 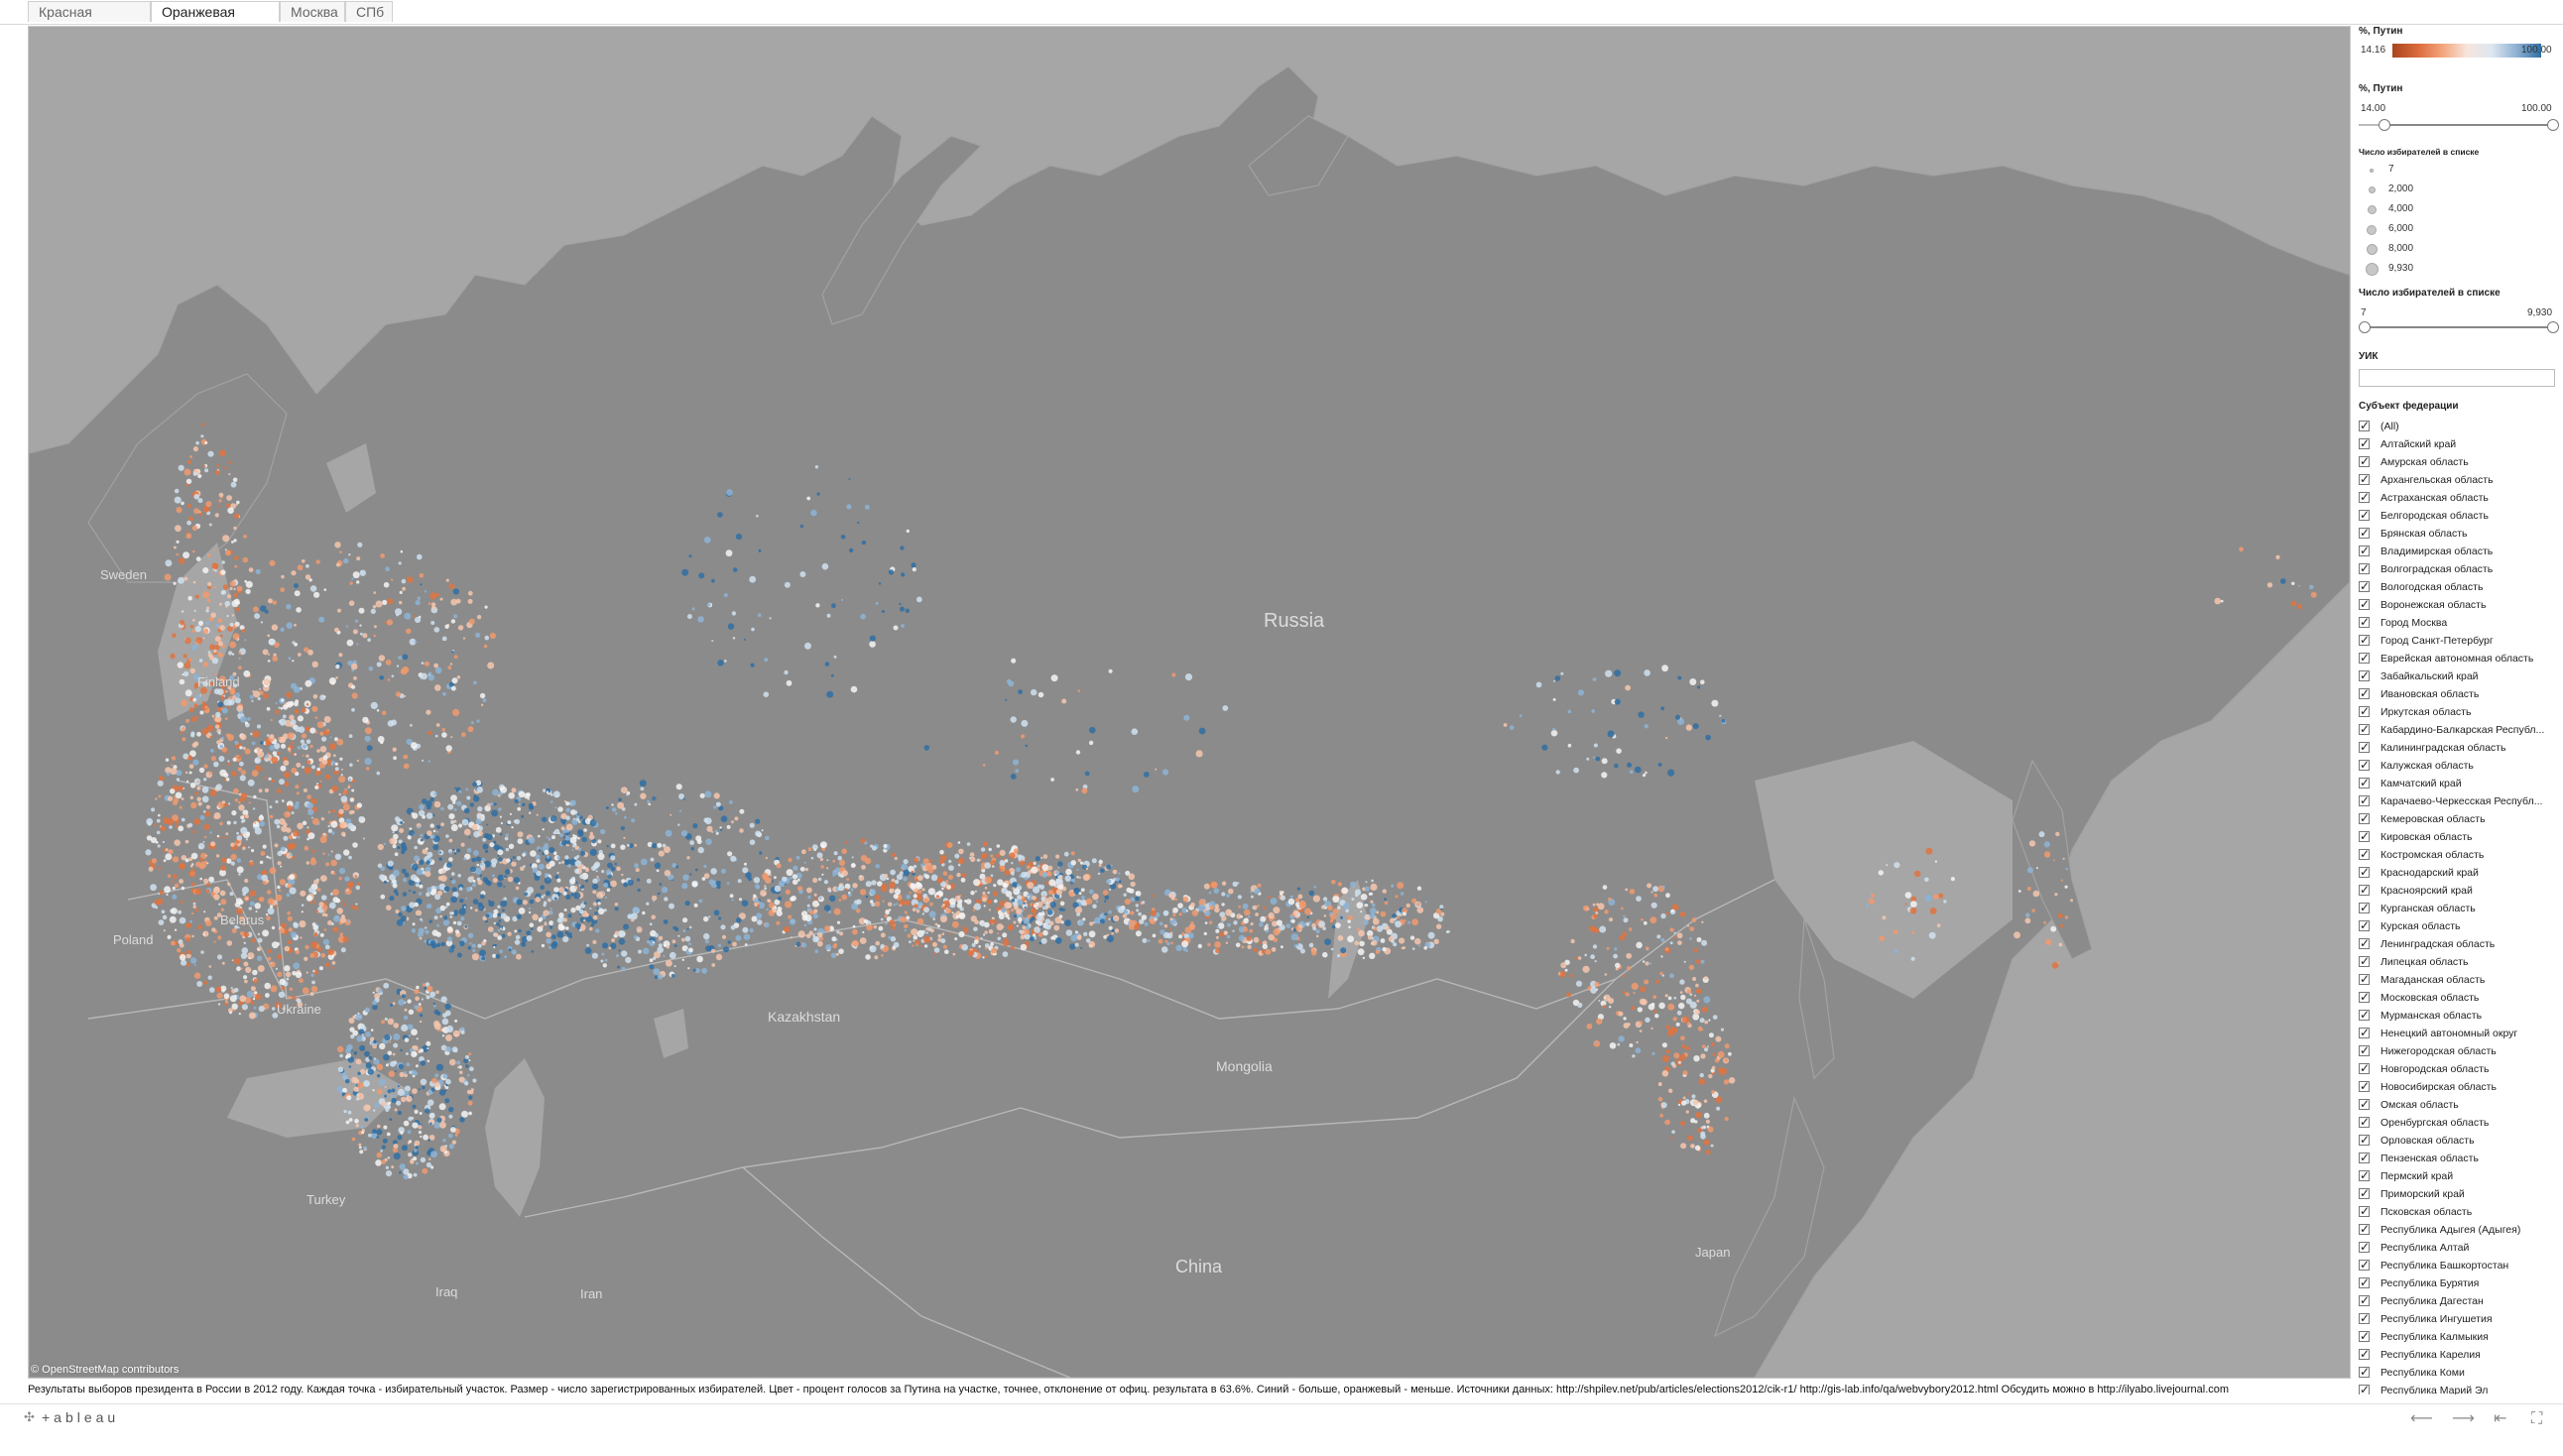 I want to click on region-checkbox-item: Брянская область, so click(x=2458, y=535).